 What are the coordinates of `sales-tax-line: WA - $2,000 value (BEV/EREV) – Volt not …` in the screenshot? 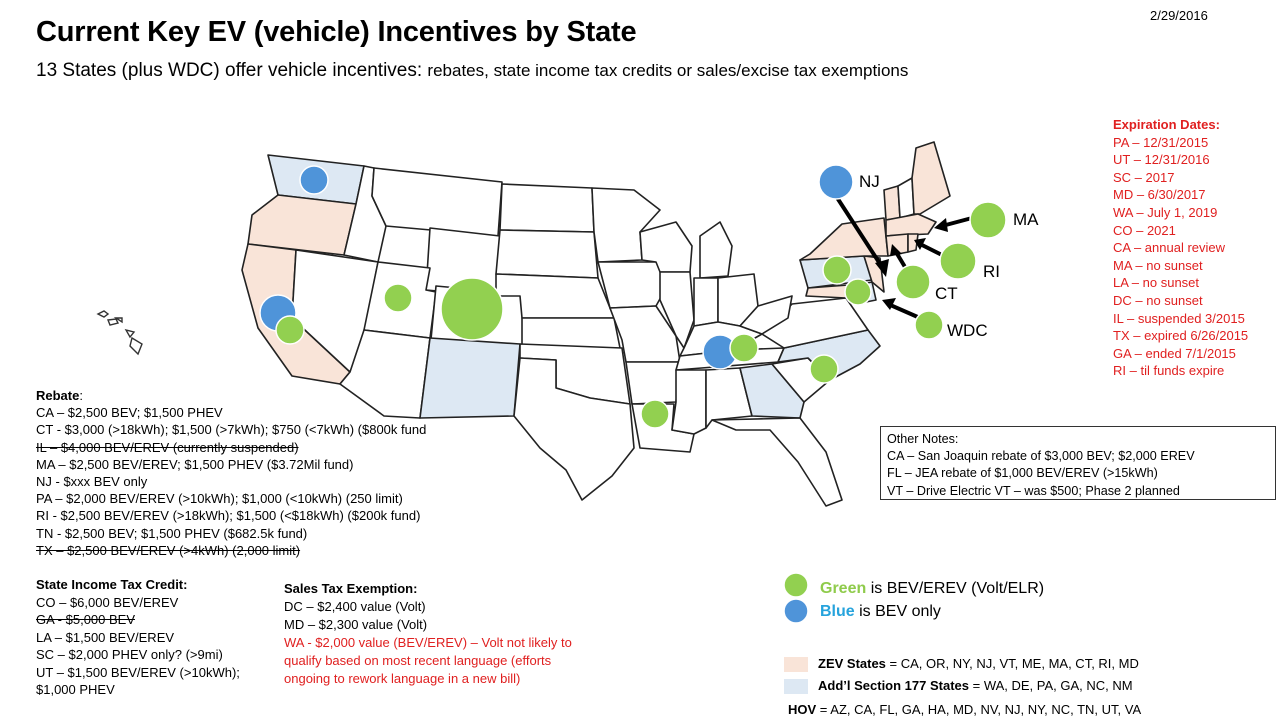 It's located at (428, 642).